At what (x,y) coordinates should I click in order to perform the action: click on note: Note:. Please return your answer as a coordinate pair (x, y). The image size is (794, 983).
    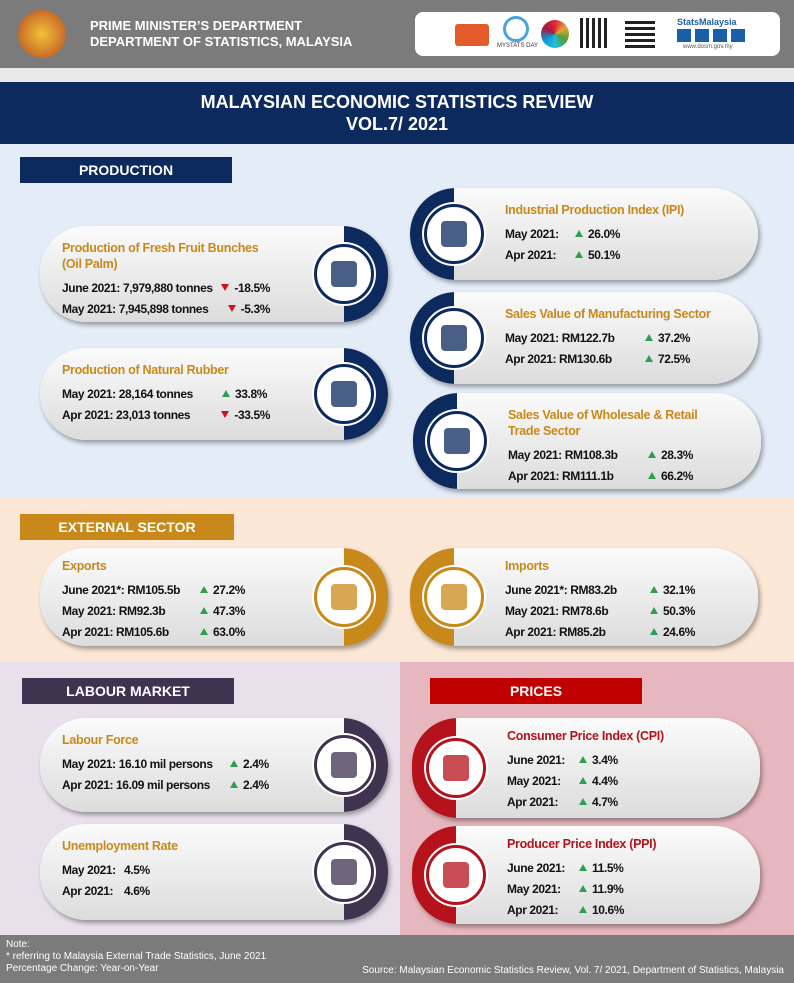
    Looking at the image, I should click on (18, 944).